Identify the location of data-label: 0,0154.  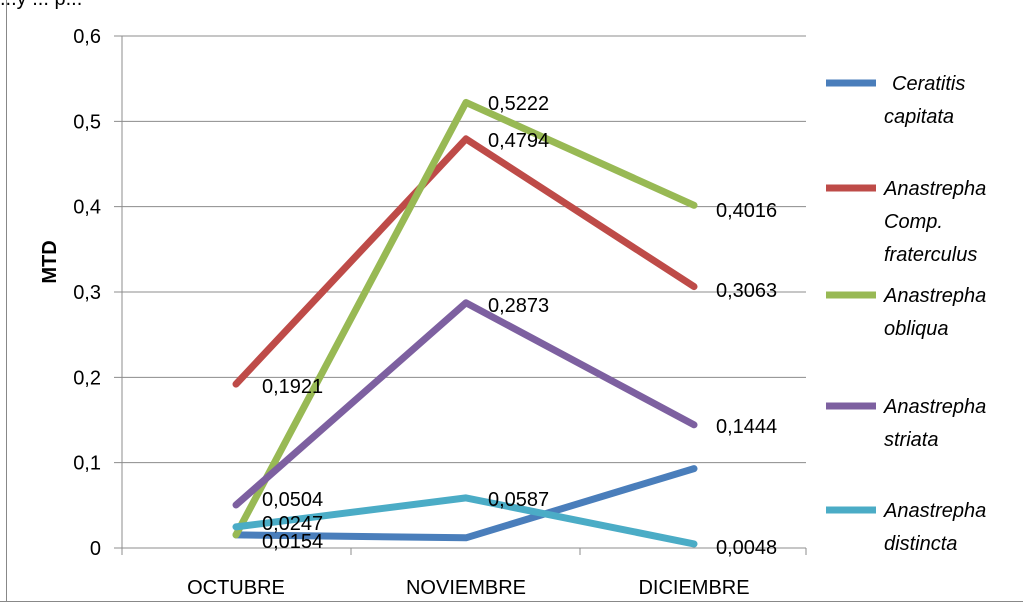
(292, 542).